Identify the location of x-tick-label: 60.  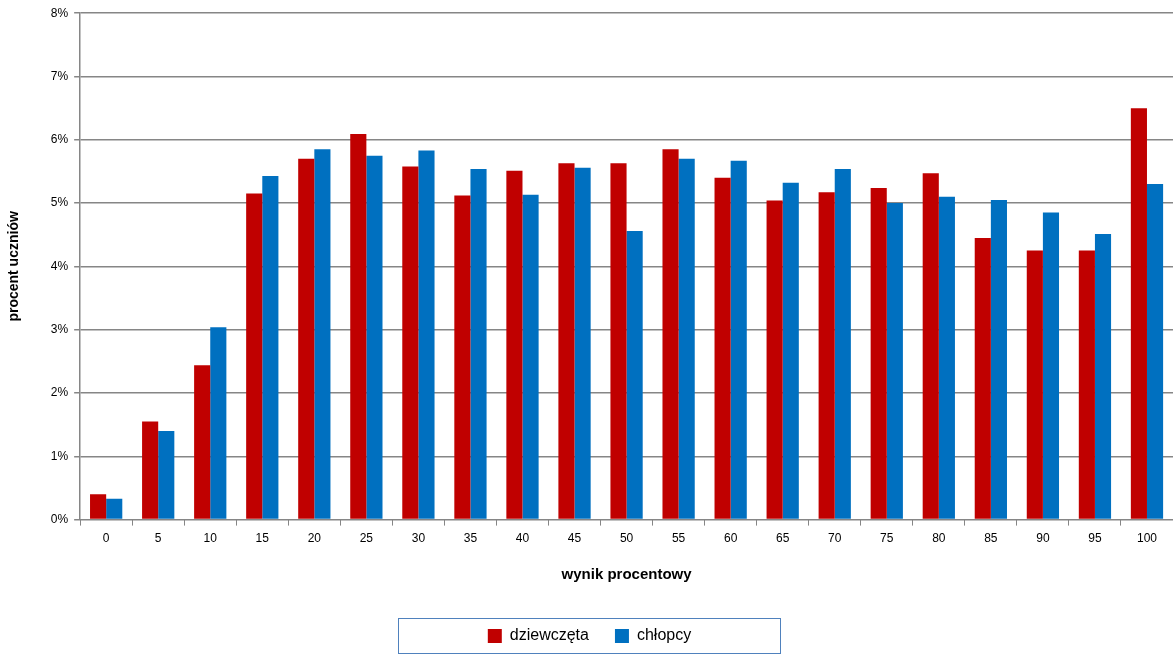
(730, 538).